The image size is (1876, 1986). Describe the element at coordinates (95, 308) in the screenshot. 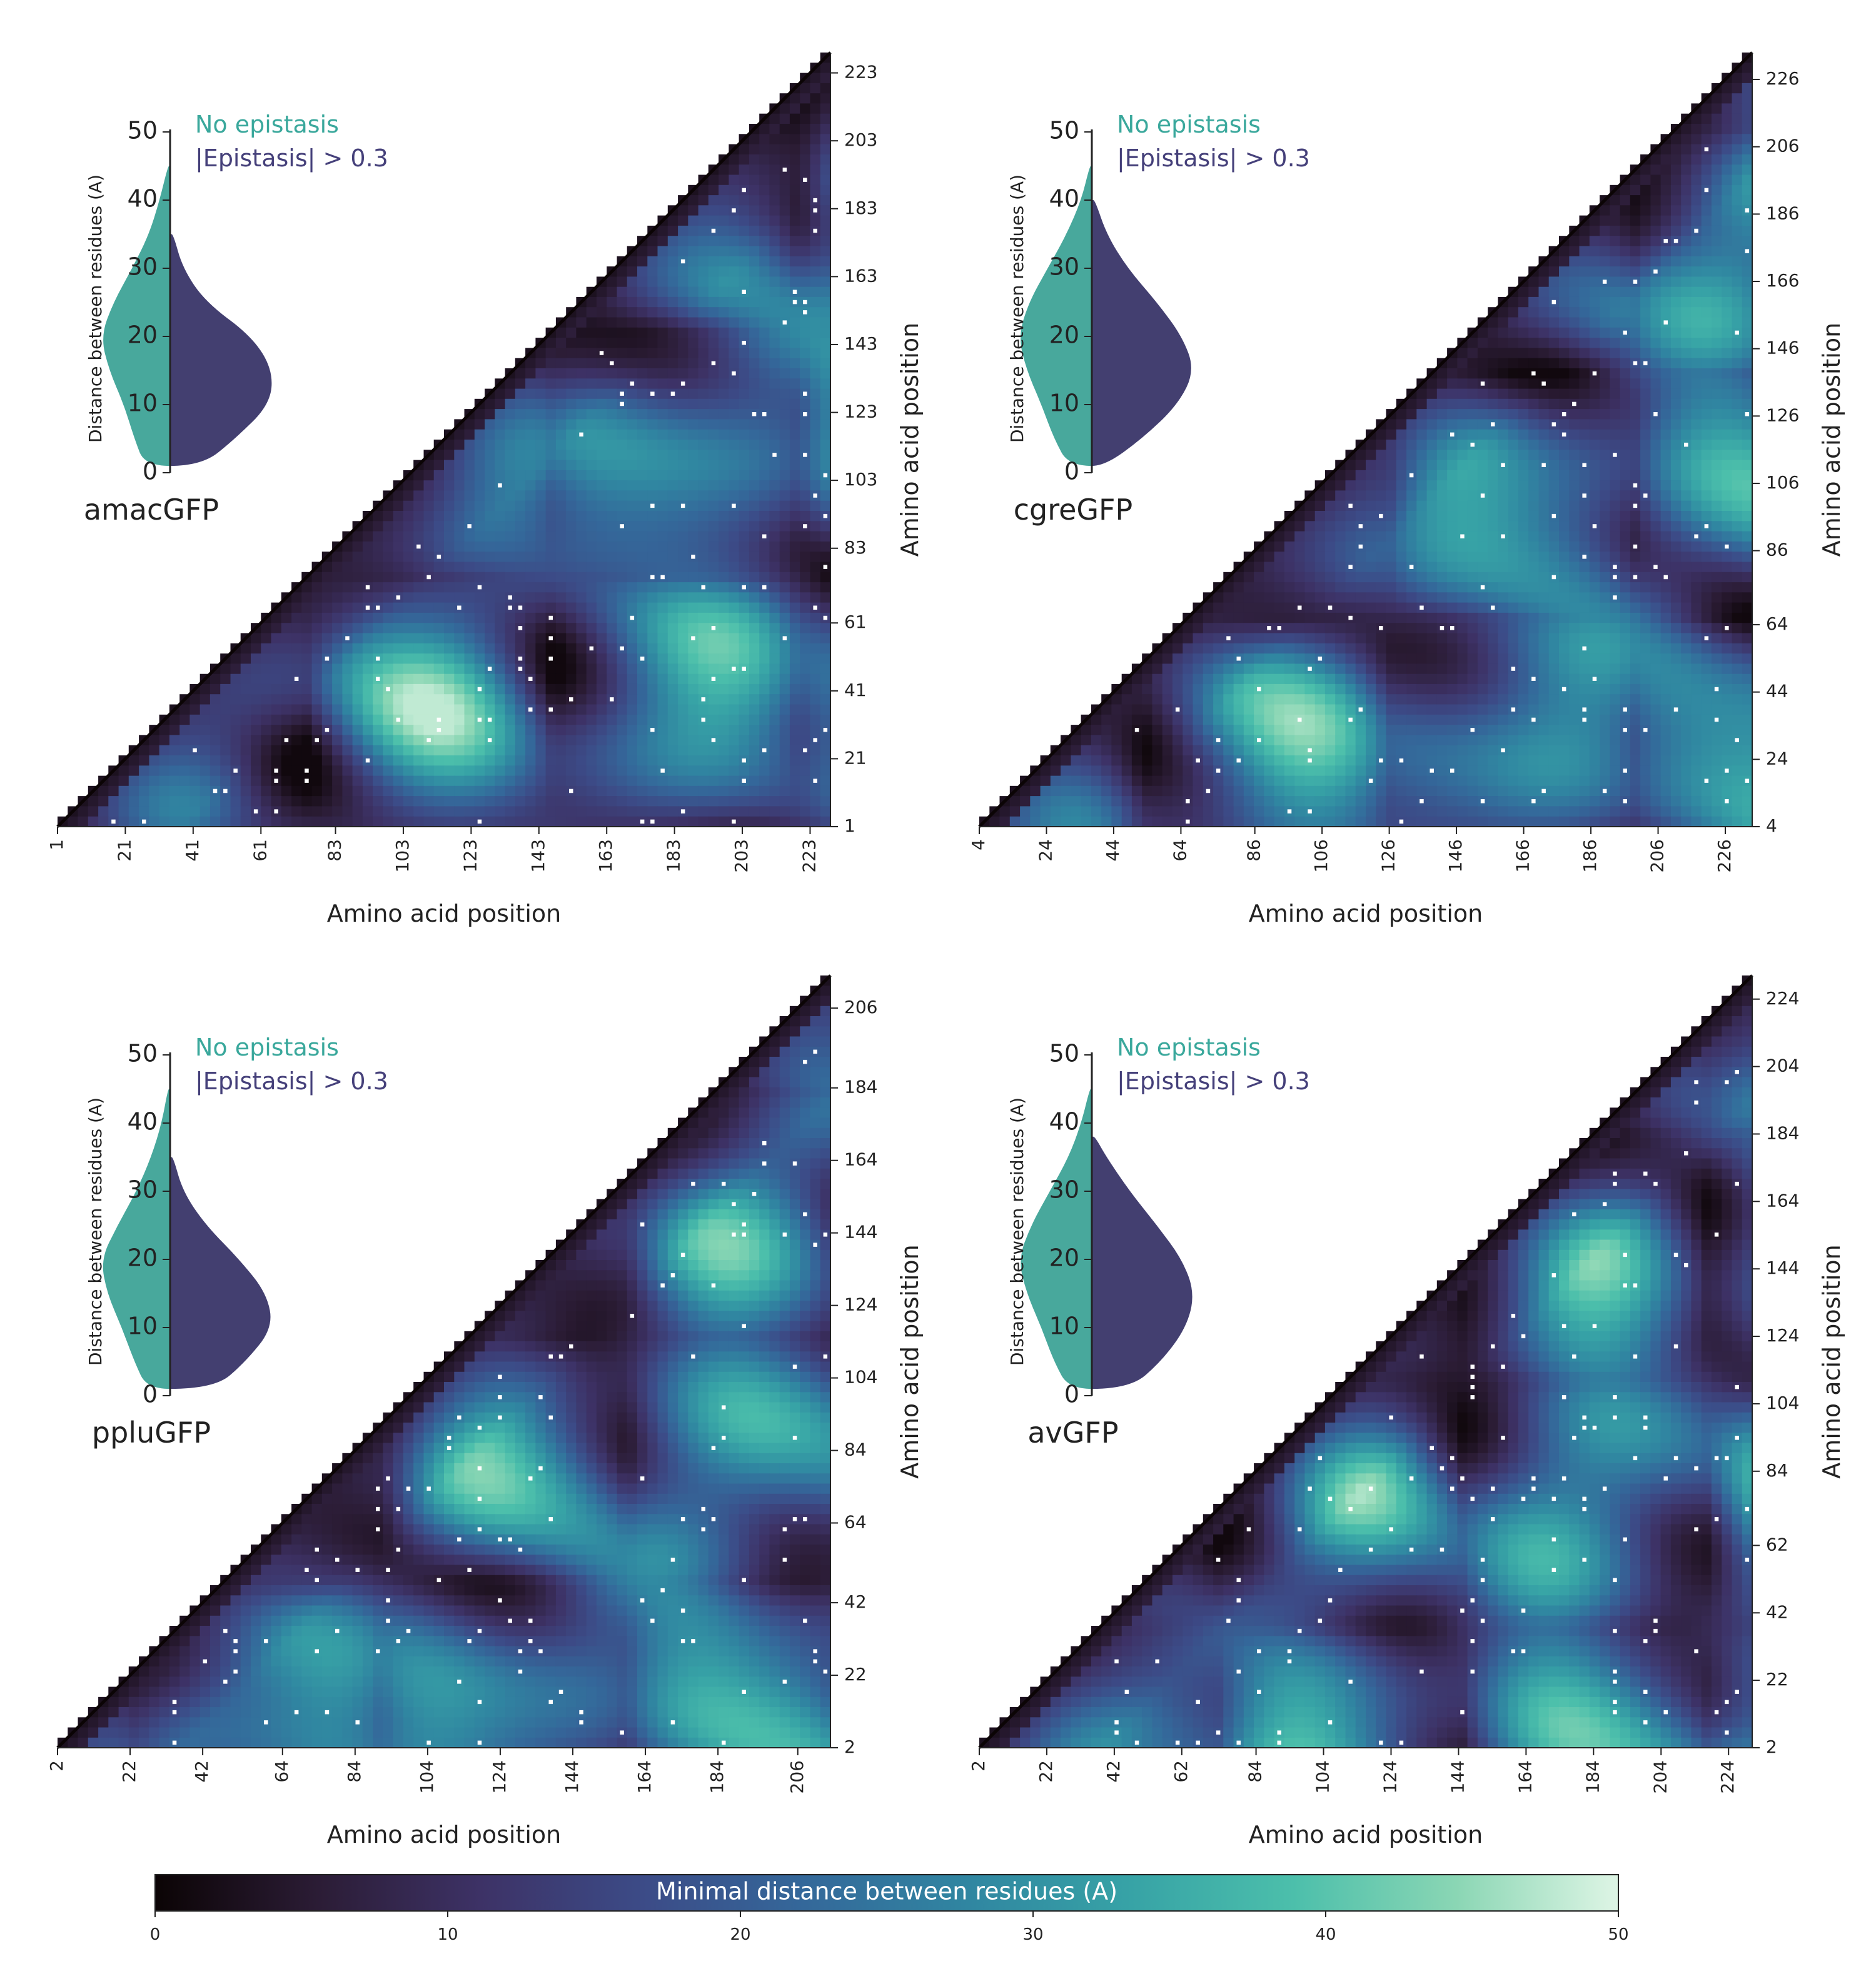

I see `inset-y-title: Distance between residues (A)` at that location.